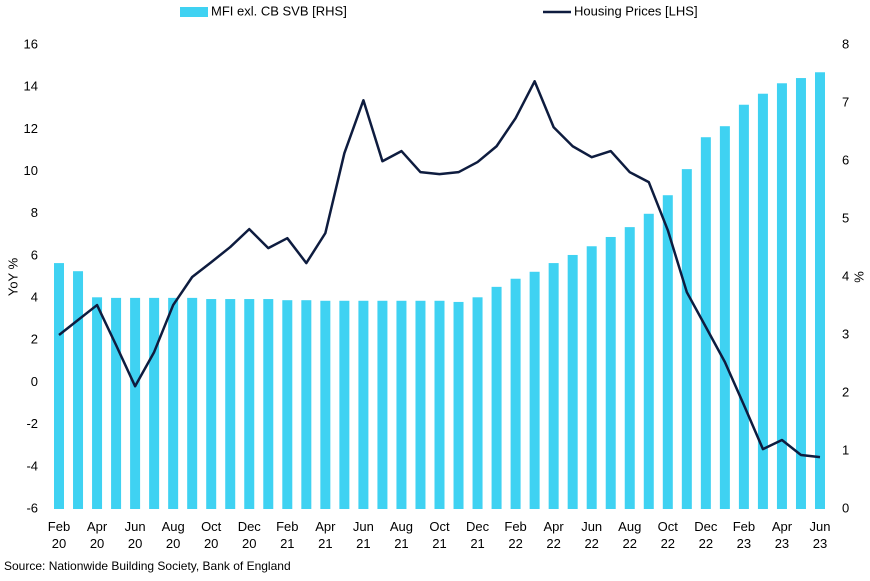  I want to click on y2-tick-label: 4, so click(845, 275).